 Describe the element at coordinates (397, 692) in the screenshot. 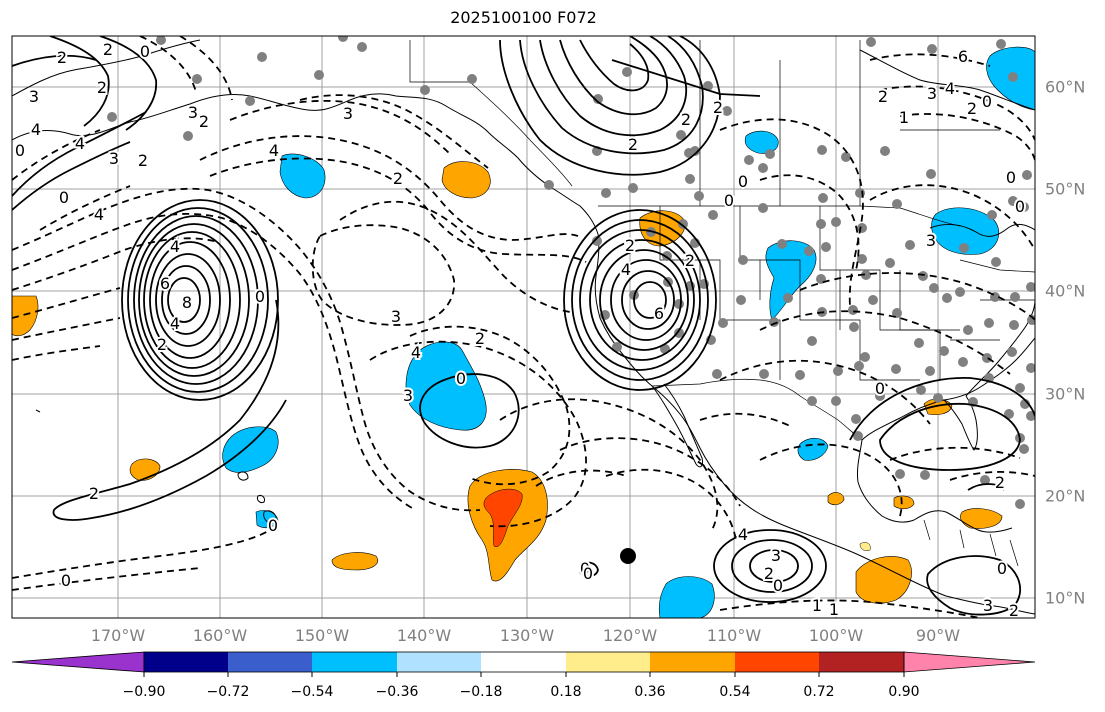

I see `colorbar-tick-label: −0.36` at that location.